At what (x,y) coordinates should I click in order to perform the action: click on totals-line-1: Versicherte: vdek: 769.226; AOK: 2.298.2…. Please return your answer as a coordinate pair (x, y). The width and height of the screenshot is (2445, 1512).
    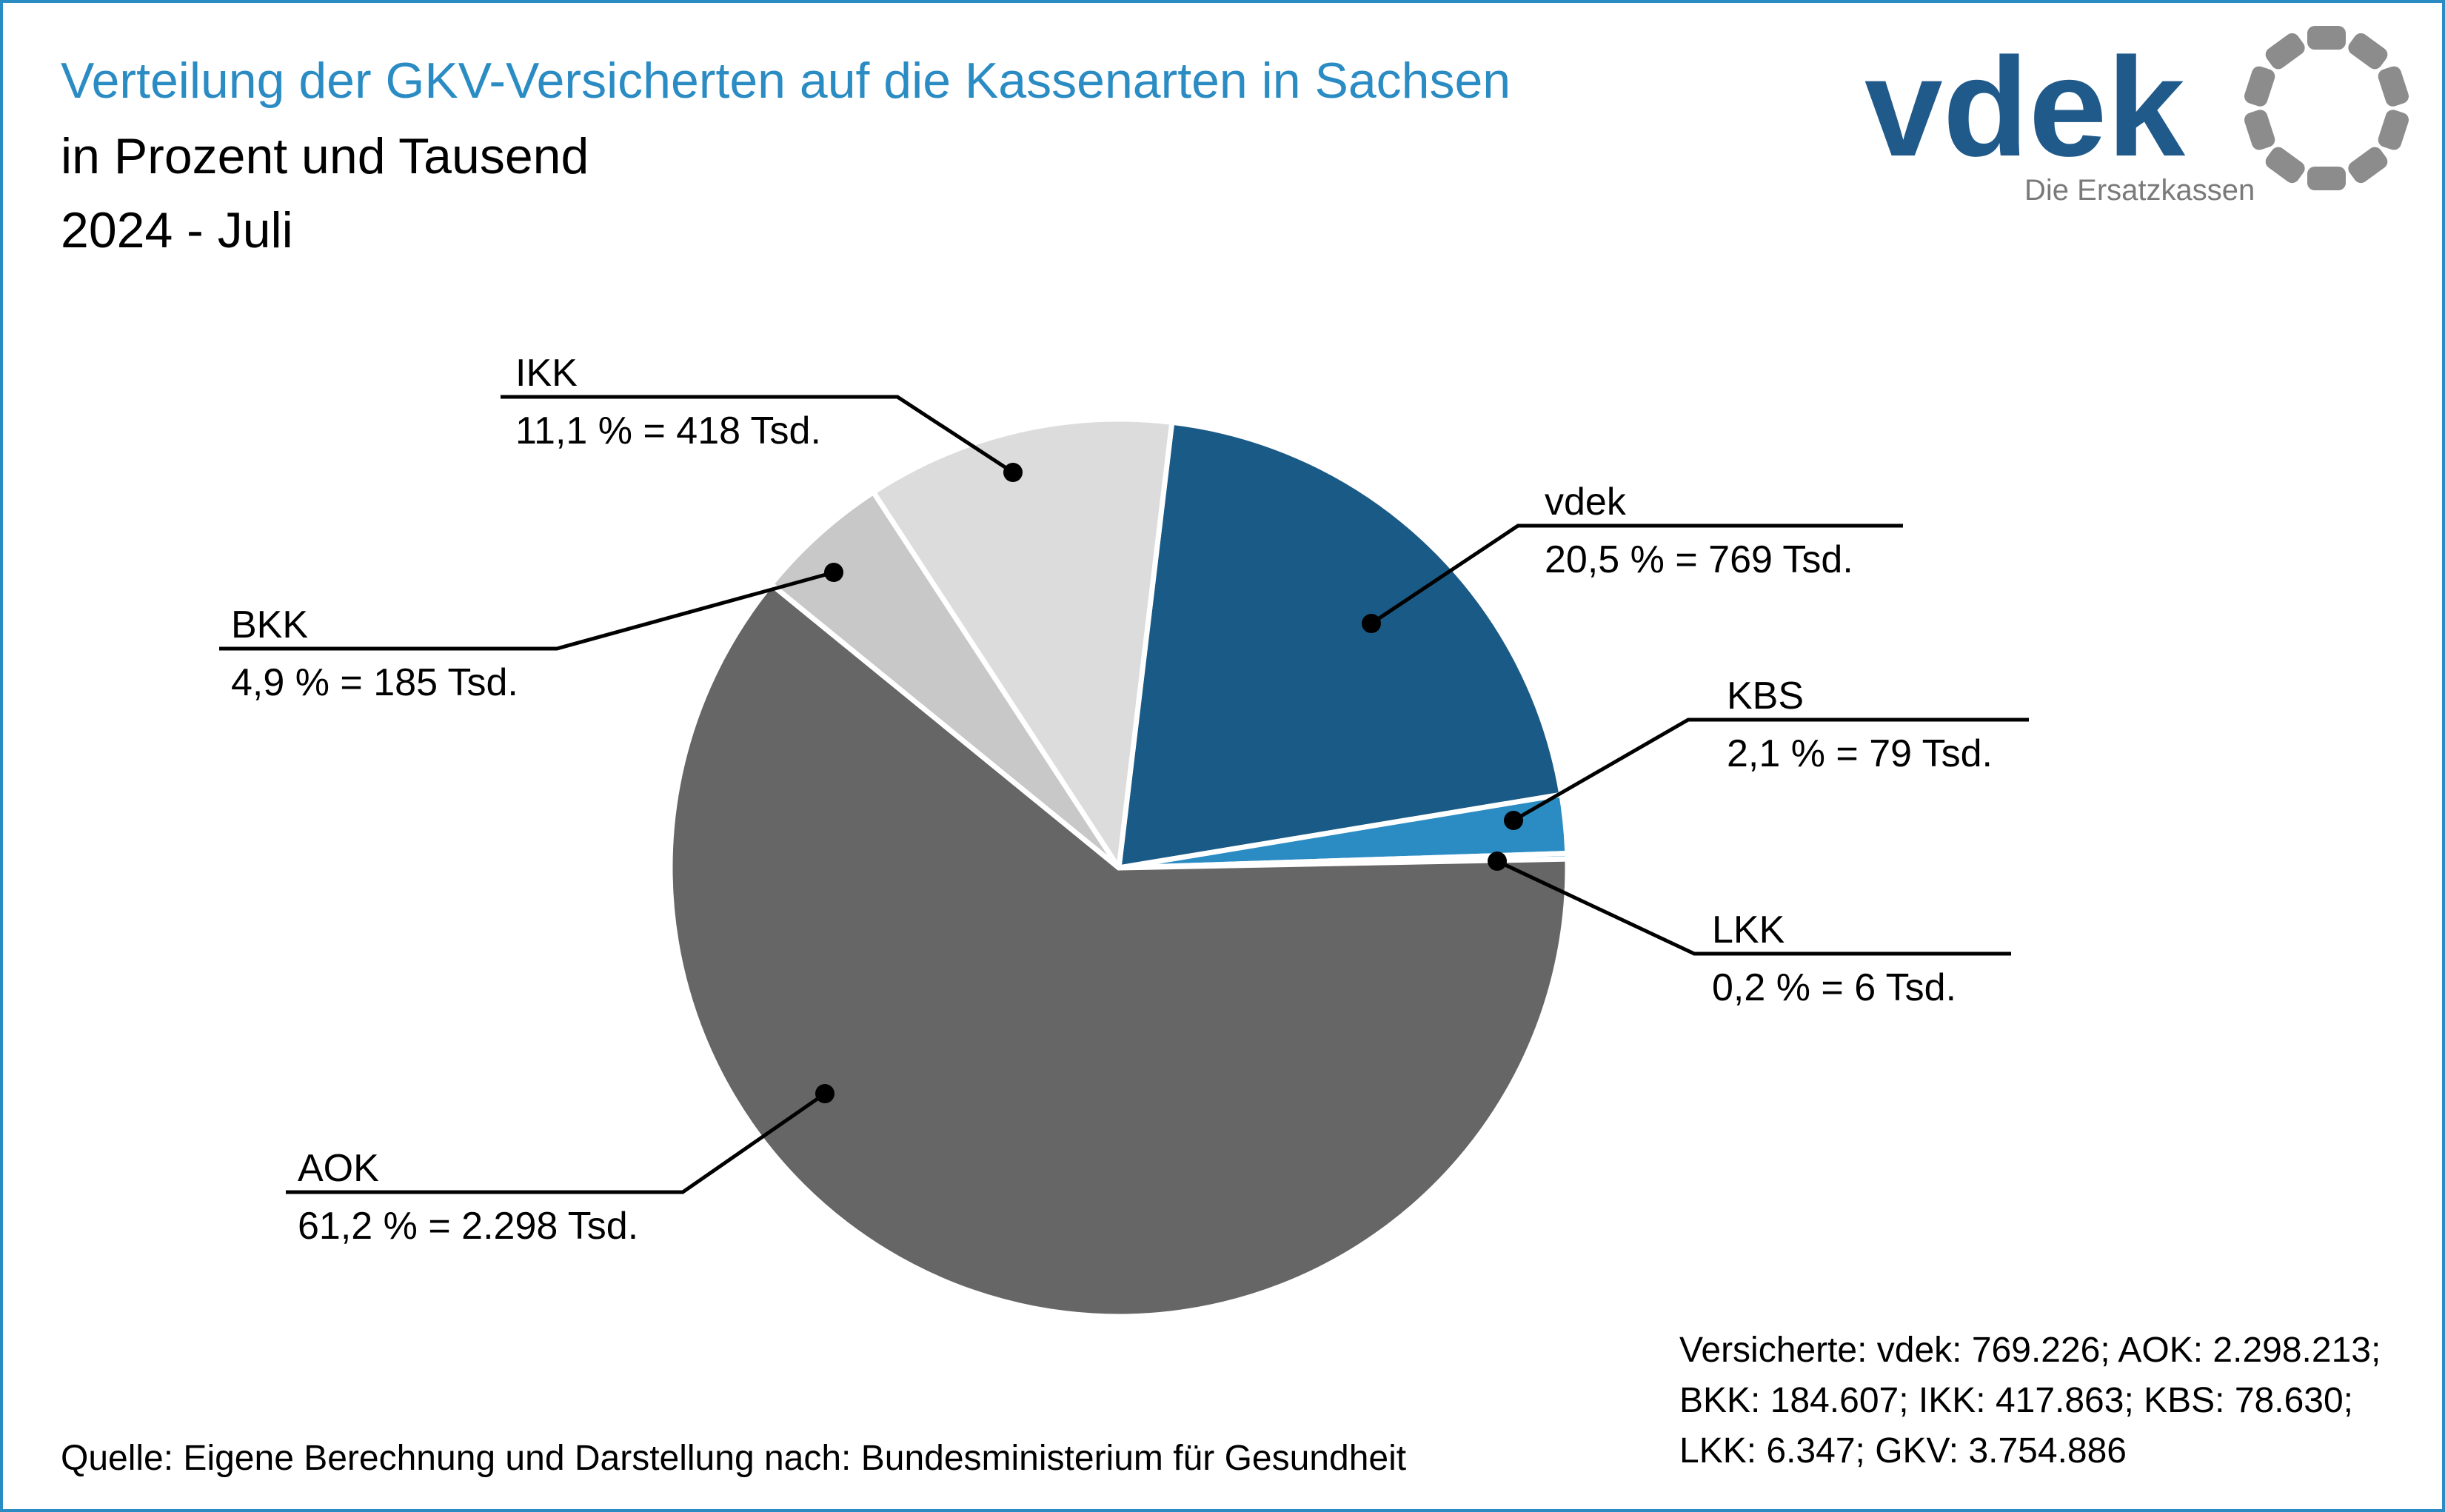
    Looking at the image, I should click on (2030, 1350).